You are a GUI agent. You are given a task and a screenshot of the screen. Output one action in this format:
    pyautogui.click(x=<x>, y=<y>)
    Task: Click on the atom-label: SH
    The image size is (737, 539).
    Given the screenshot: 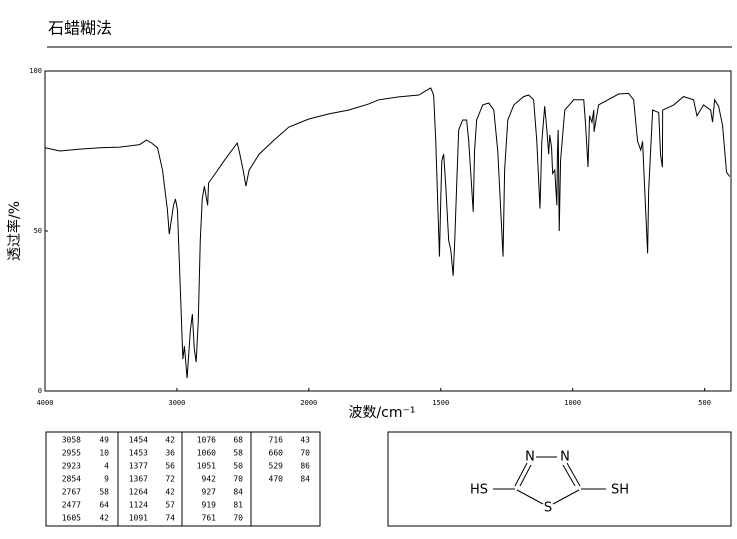 What is the action you would take?
    pyautogui.click(x=620, y=490)
    